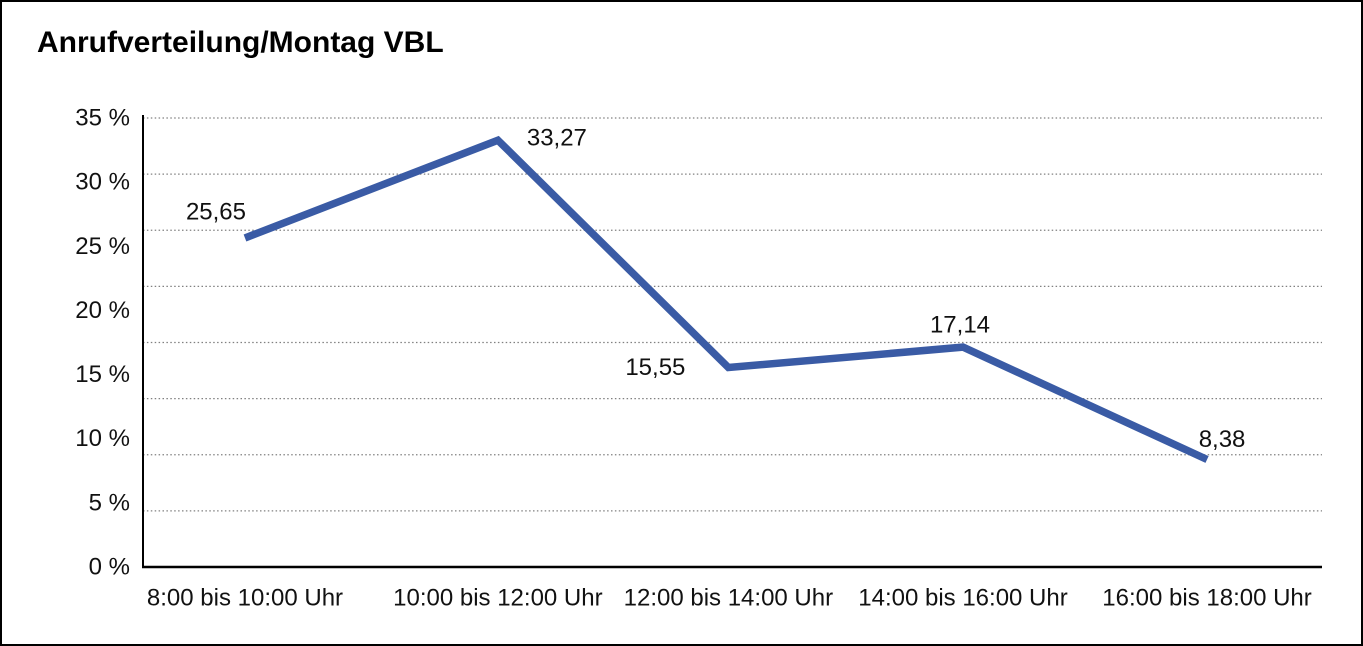  I want to click on data-value-label: 17,14, so click(960, 325).